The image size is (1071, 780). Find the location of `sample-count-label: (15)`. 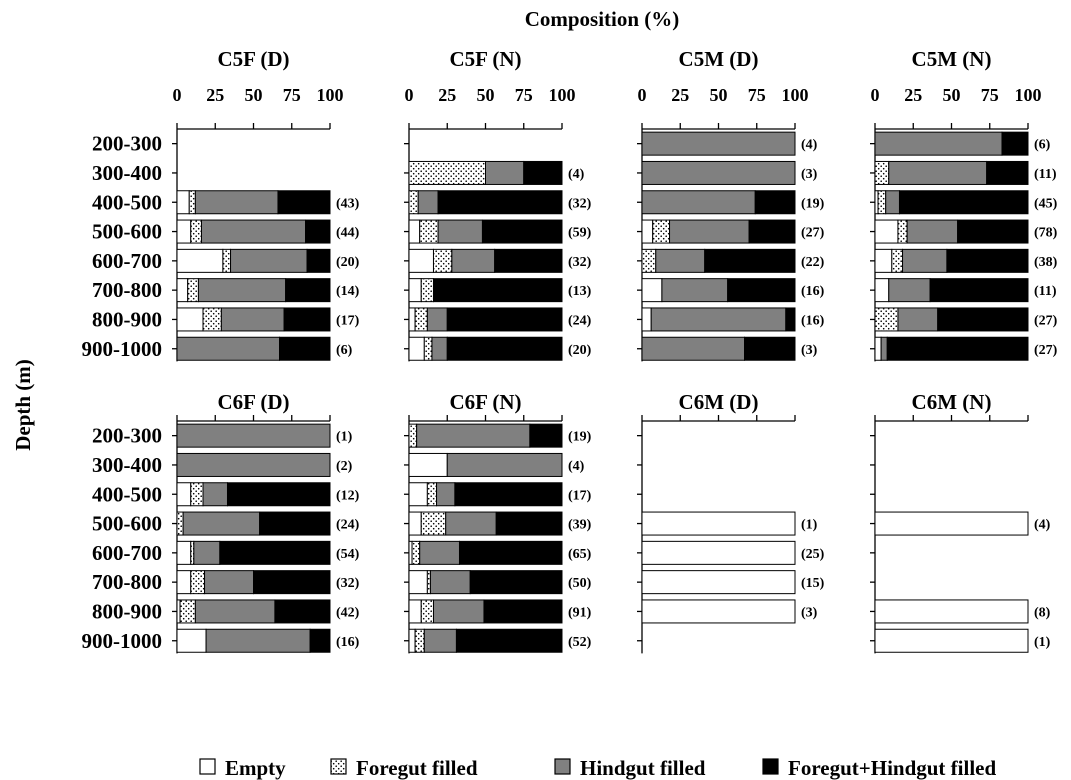

sample-count-label: (15) is located at coordinates (813, 583).